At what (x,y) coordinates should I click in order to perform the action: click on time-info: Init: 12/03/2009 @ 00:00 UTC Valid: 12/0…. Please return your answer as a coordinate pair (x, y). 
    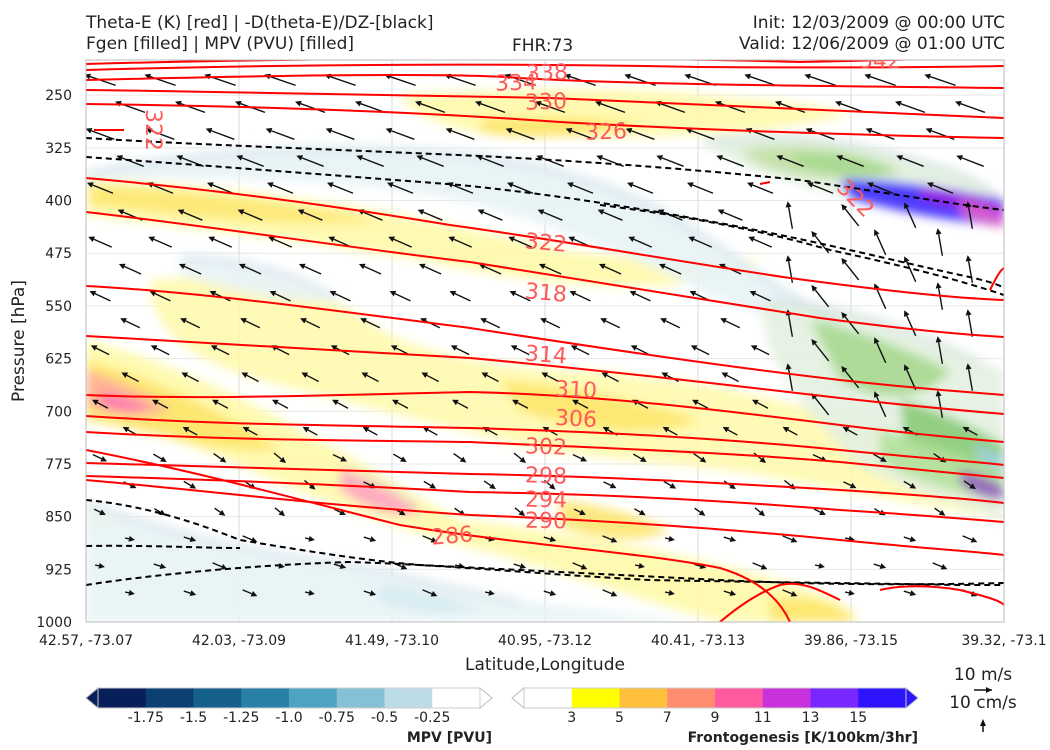
    Looking at the image, I should click on (872, 34).